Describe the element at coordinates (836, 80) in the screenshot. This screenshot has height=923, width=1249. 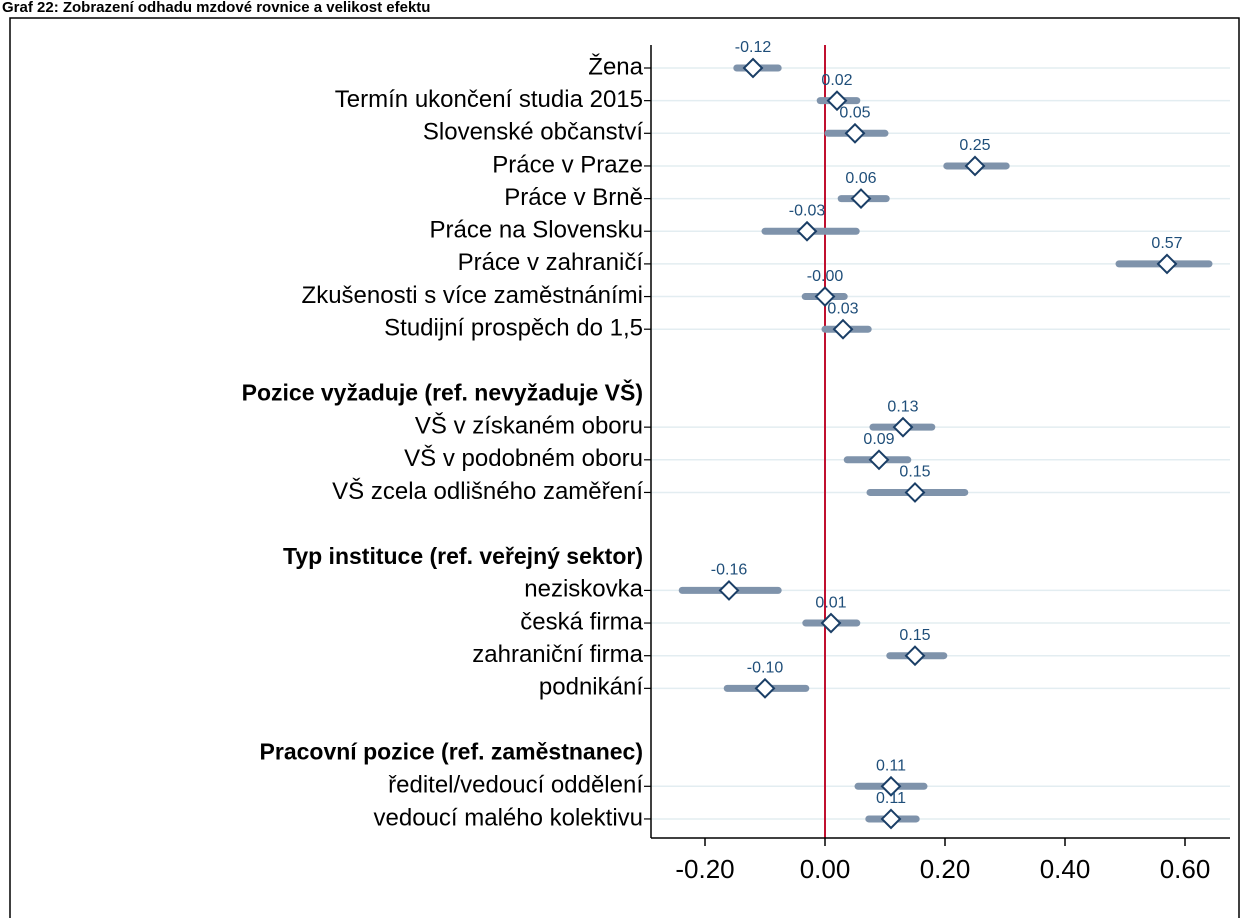
I see `value-label: 0.02` at that location.